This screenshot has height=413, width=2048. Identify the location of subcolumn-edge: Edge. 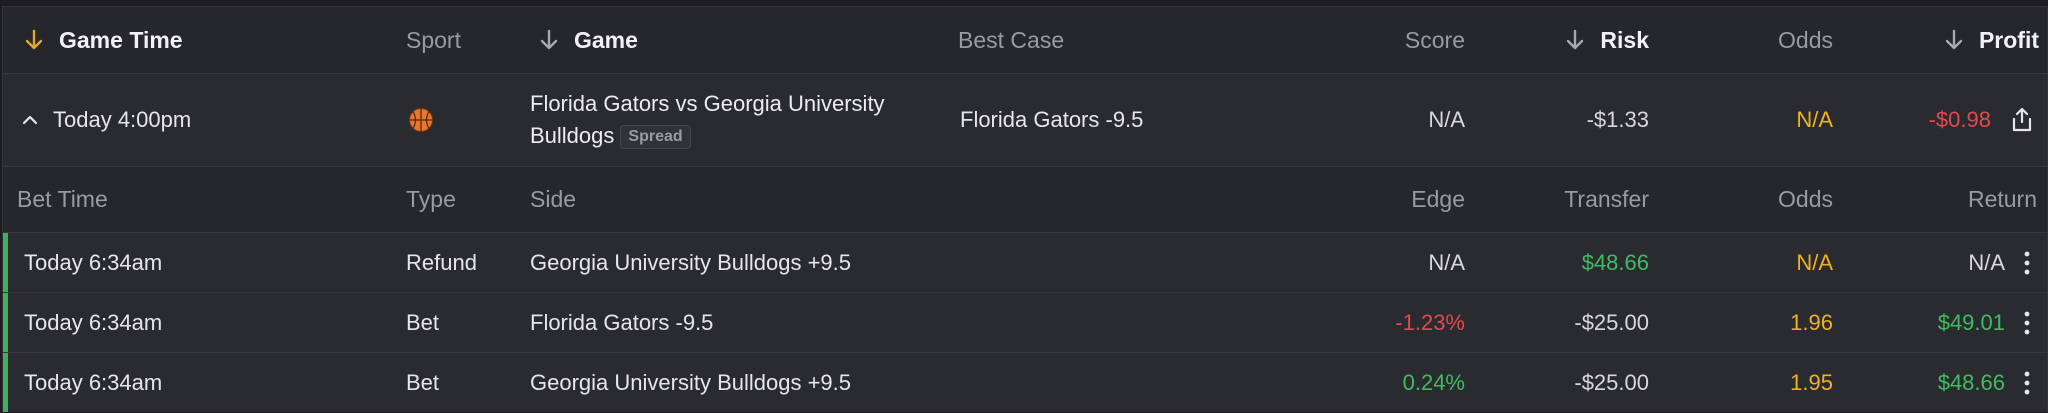
(1438, 199).